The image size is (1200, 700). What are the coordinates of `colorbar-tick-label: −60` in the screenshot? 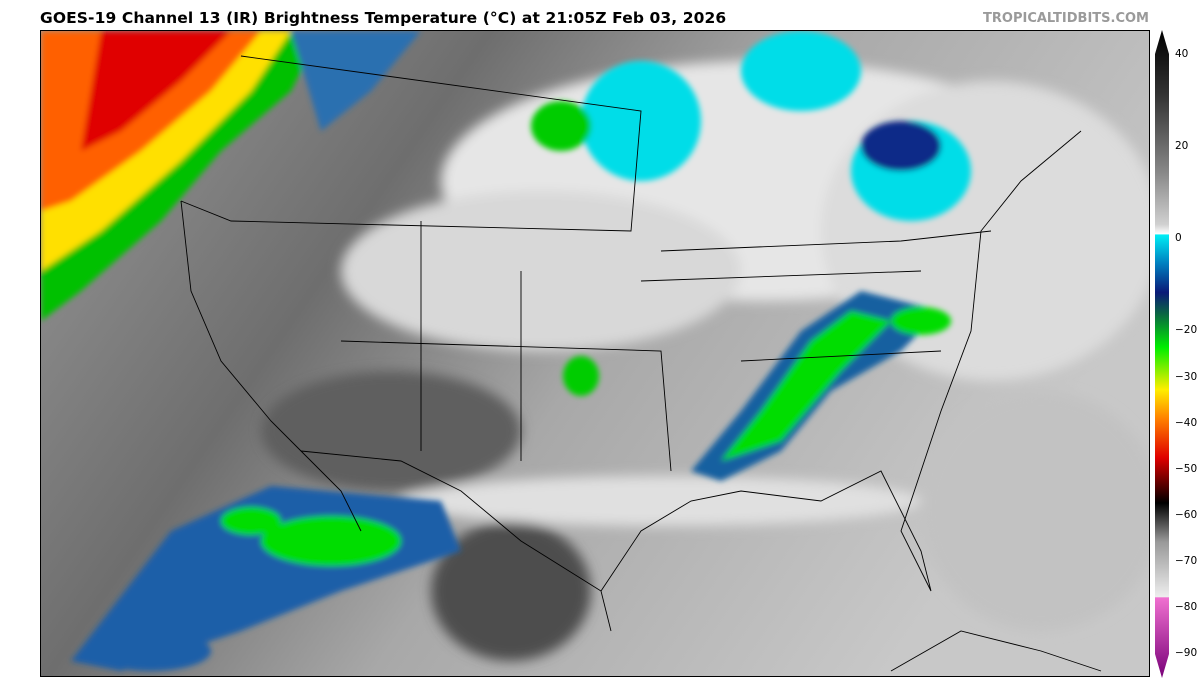 It's located at (1186, 514).